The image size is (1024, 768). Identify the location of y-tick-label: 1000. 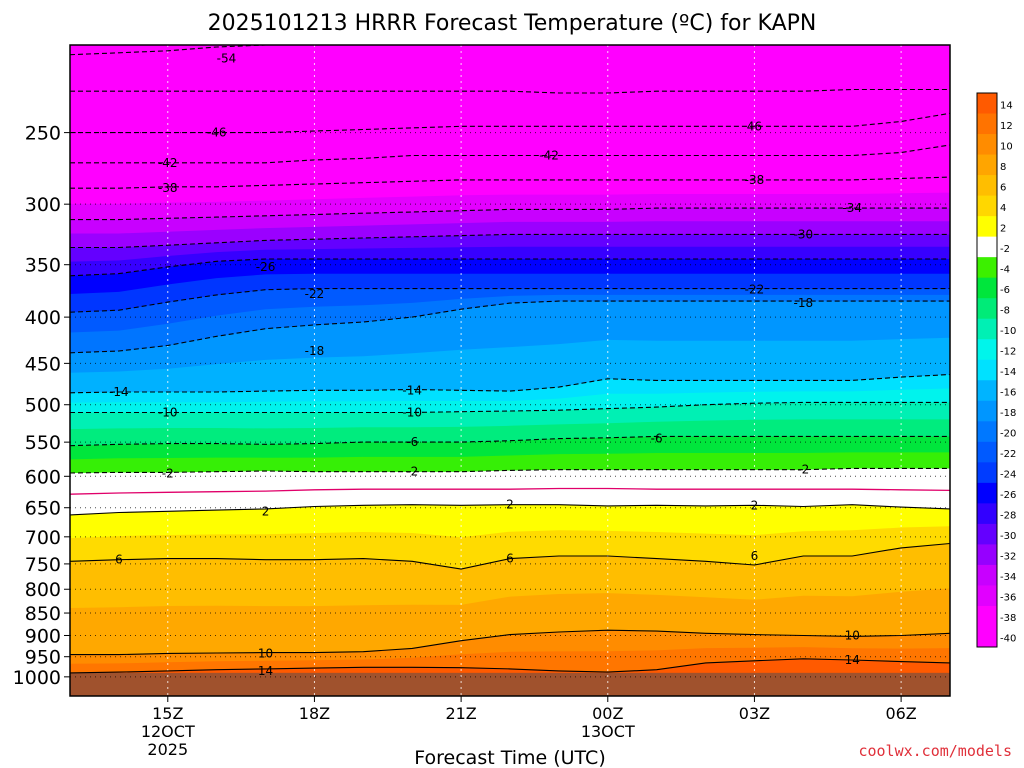
(37, 678).